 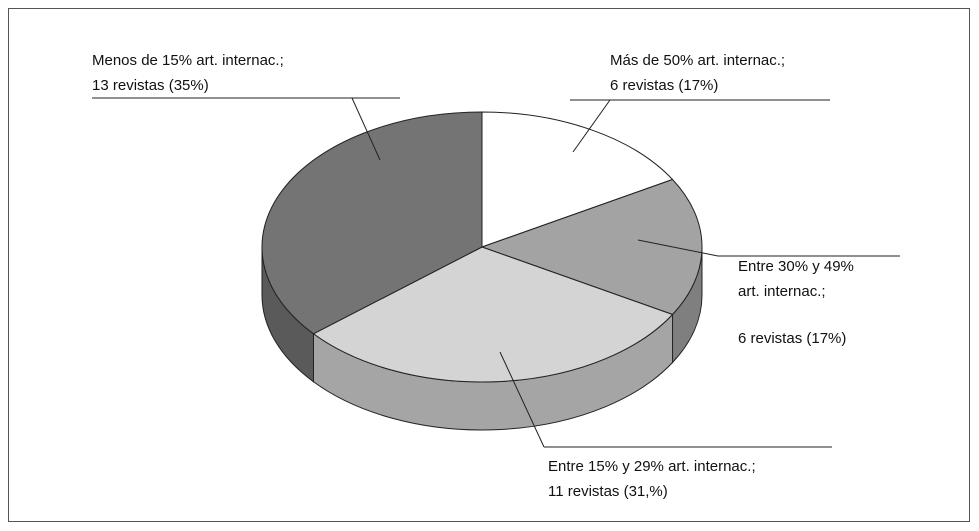 What do you see at coordinates (652, 466) in the screenshot?
I see `category-label: Entre 15% y 29% art. internac.;` at bounding box center [652, 466].